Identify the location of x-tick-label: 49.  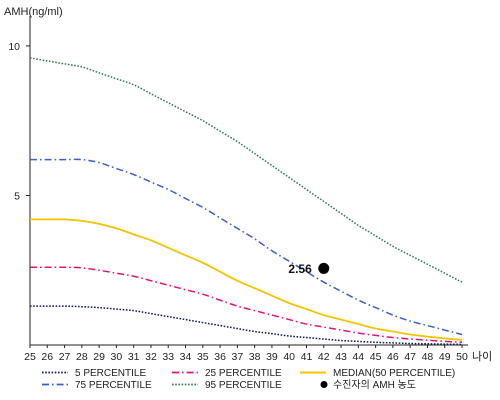
(445, 357).